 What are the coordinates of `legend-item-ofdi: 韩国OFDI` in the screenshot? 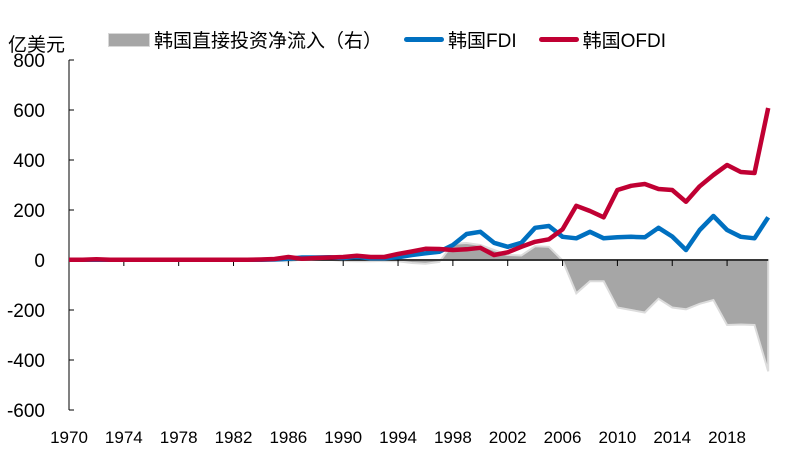 It's located at (602, 39).